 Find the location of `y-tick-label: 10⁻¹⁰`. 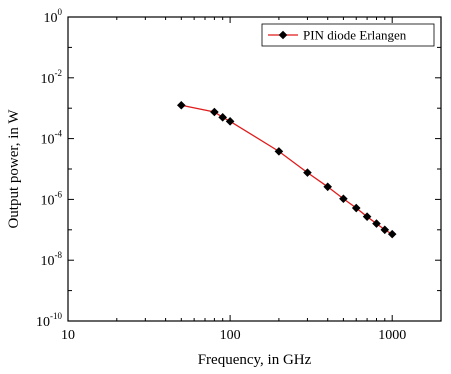

y-tick-label: 10⁻¹⁰ is located at coordinates (49, 320).